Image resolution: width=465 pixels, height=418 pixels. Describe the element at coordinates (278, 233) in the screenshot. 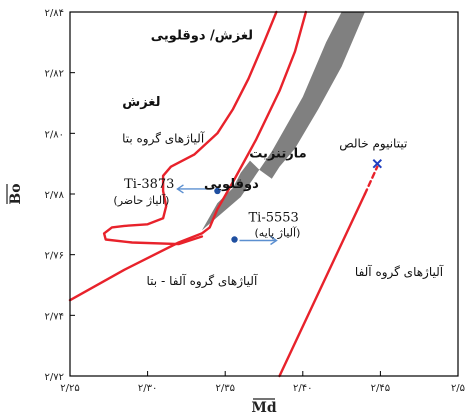

I see `ti-5553-sublabel: (آلیاژ پایه)` at that location.